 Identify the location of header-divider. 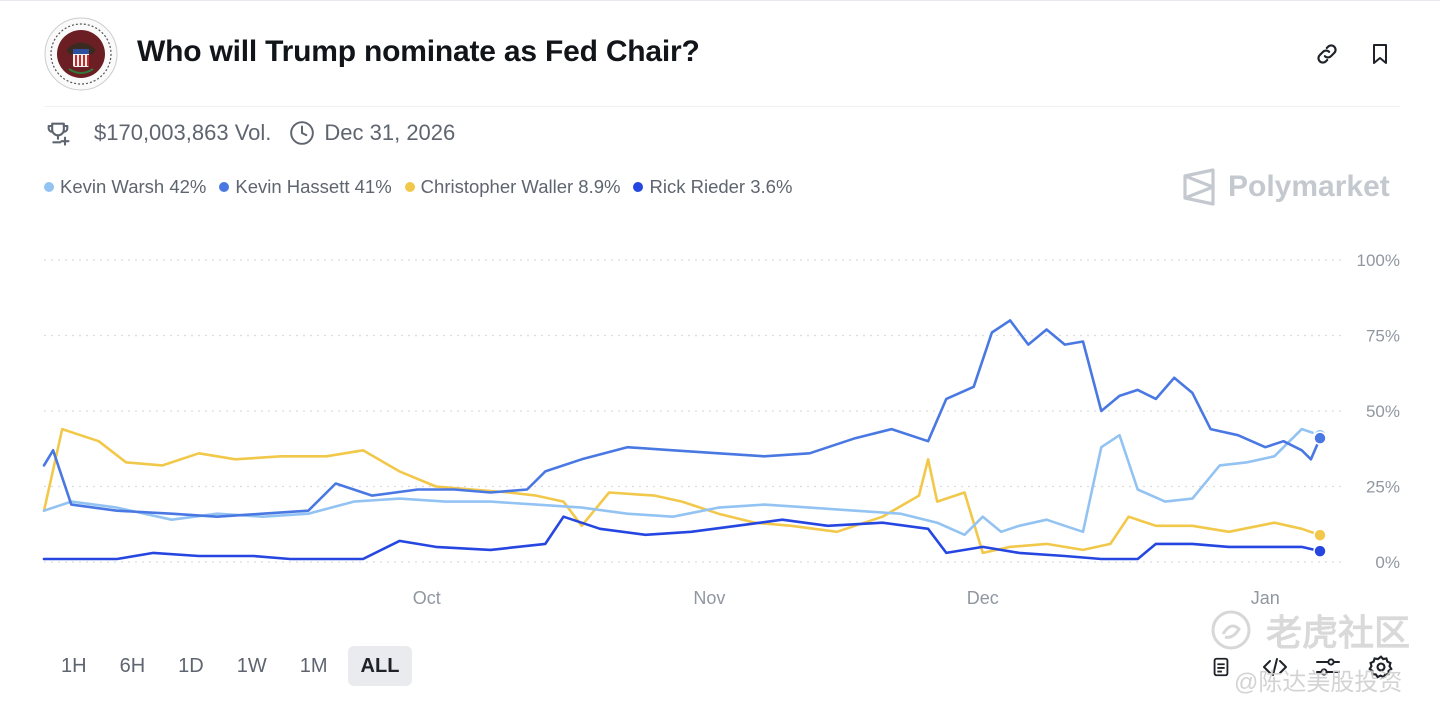
(722, 106).